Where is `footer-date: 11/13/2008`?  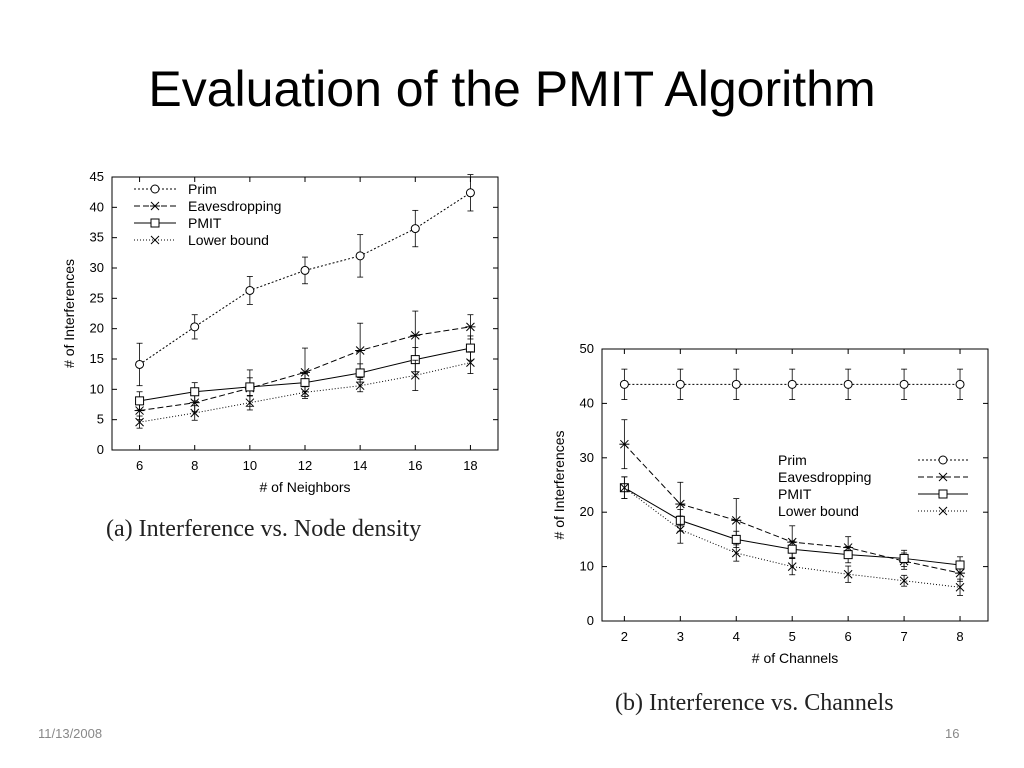 footer-date: 11/13/2008 is located at coordinates (70, 733).